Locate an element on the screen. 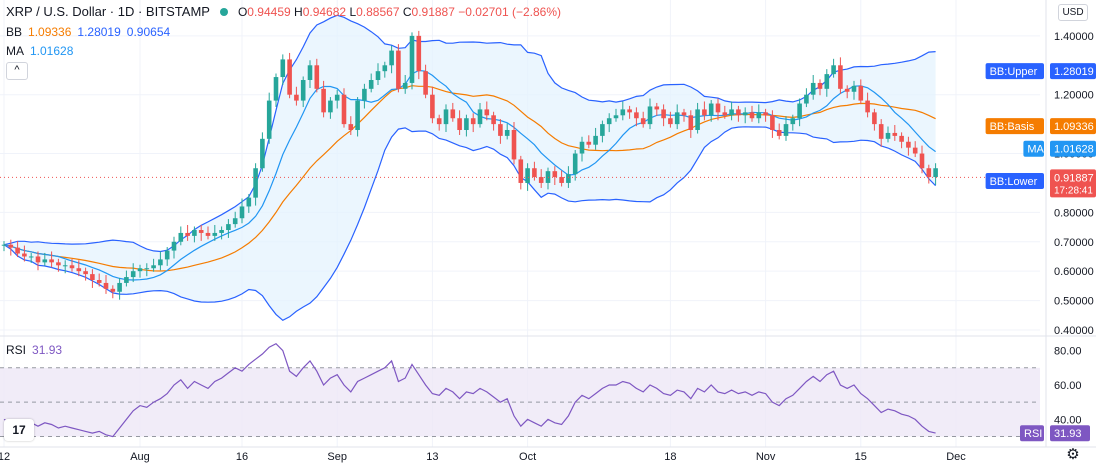 The image size is (1096, 467). currency-selector: USD is located at coordinates (1073, 12).